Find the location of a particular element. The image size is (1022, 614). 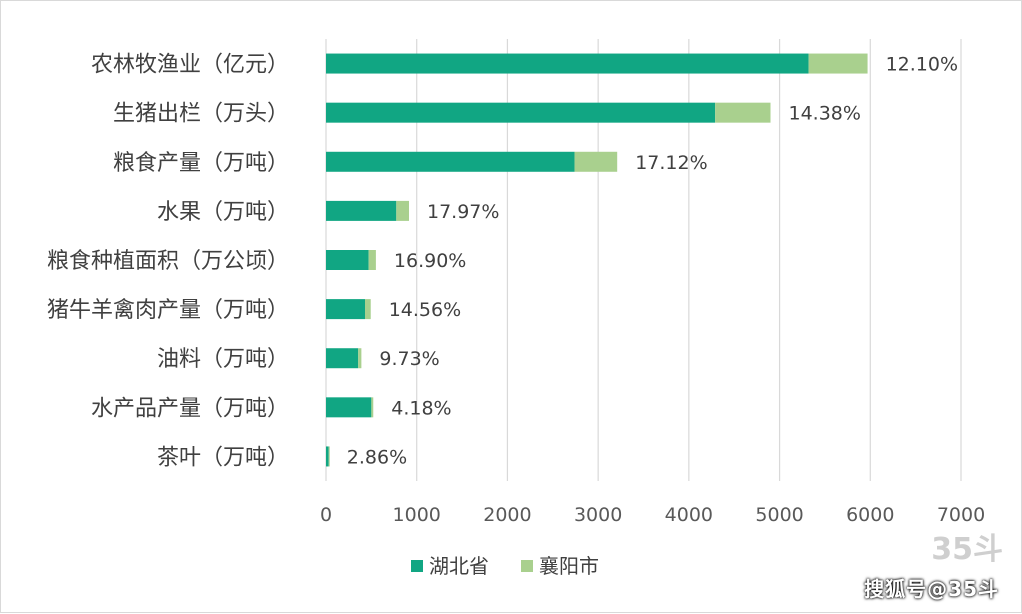

category-label: 猪牛羊禽肉产量（万吨） is located at coordinates (168, 310).